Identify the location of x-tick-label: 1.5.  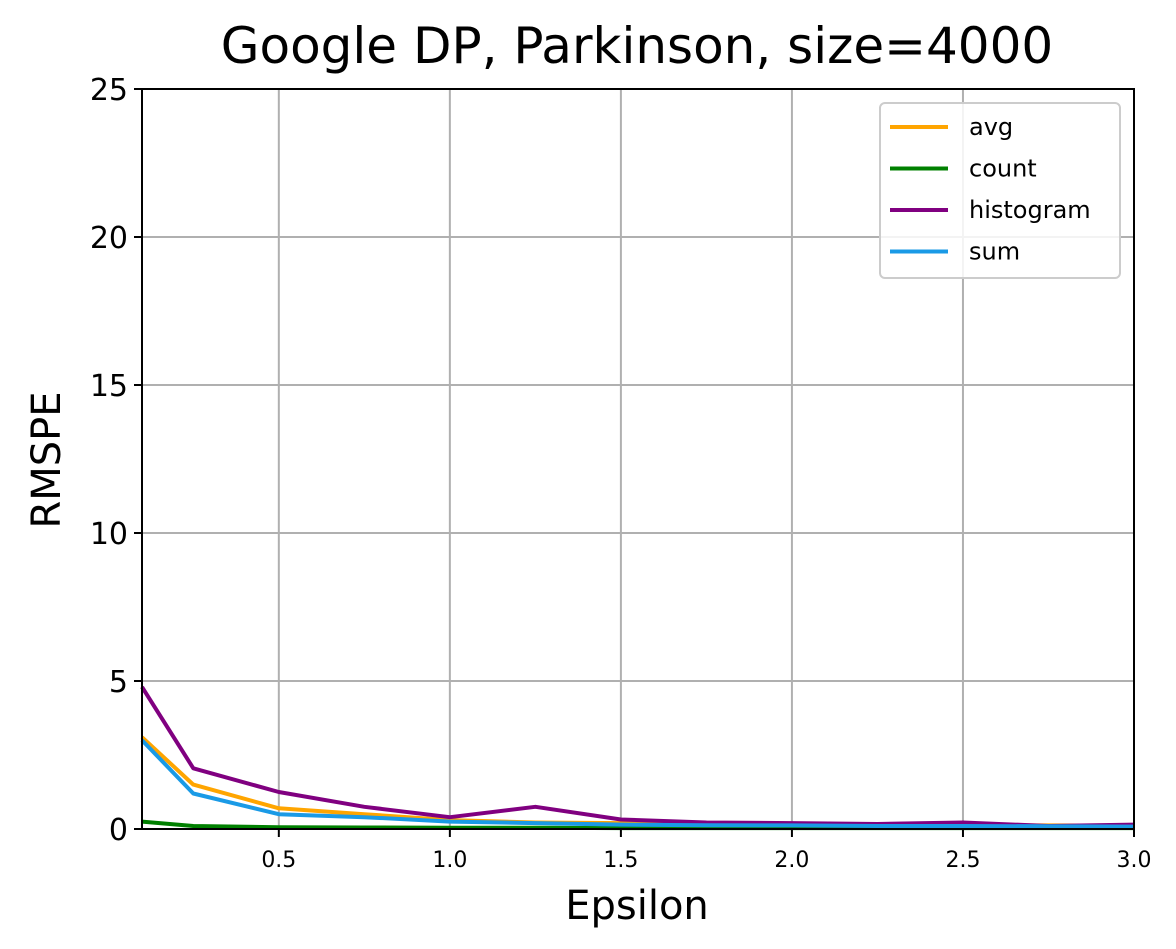
(620, 860).